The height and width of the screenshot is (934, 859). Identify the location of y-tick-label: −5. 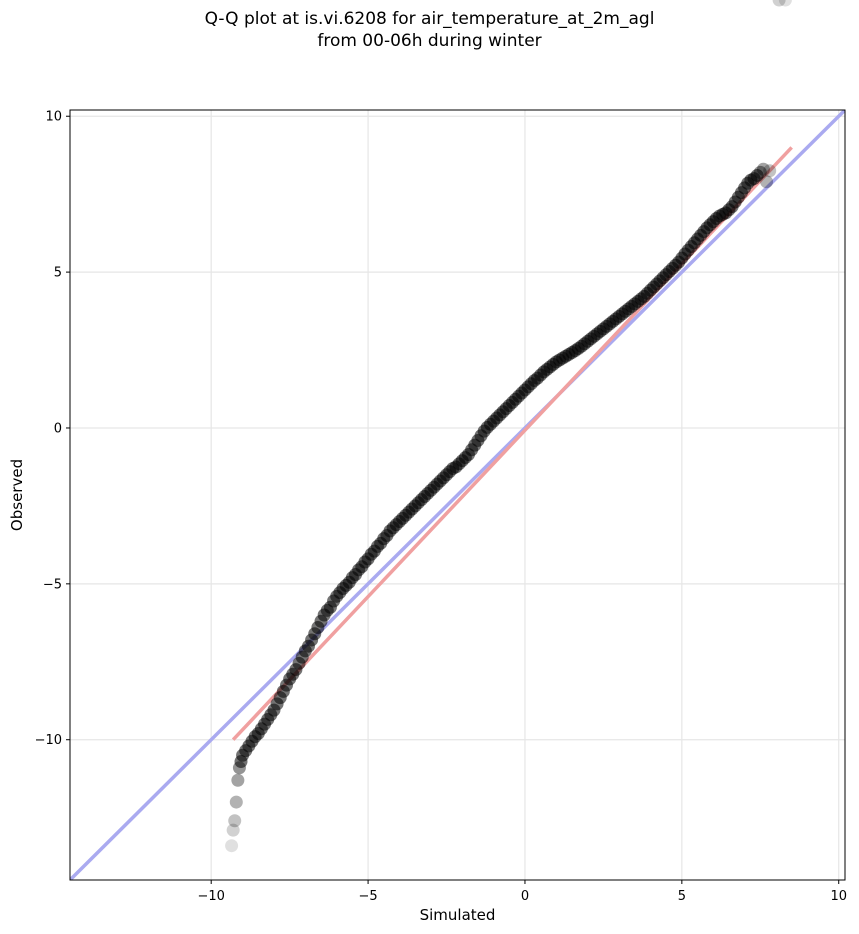
(52, 584).